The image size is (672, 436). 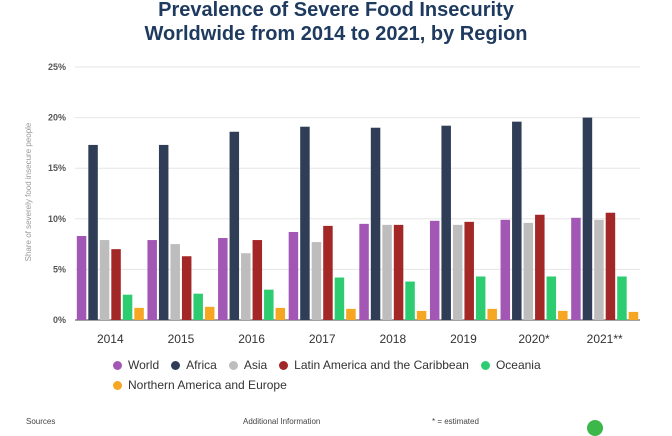 I want to click on legend-item: Latin America and the Caribbean, so click(x=374, y=365).